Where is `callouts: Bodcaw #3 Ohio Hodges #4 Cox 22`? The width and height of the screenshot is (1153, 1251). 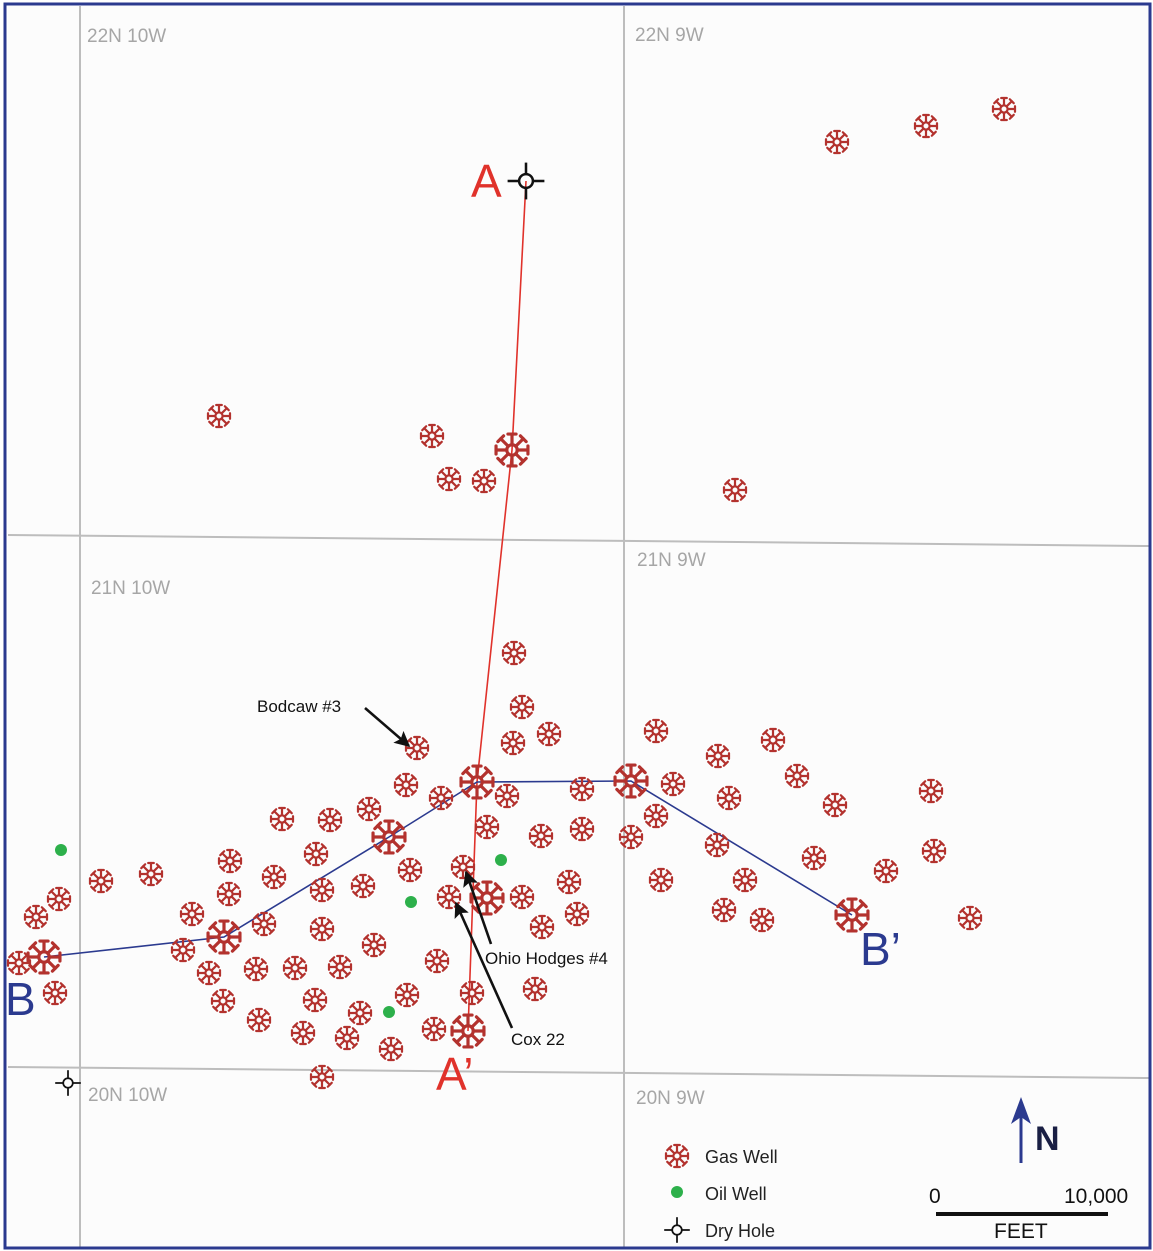
callouts: Bodcaw #3 Ohio Hodges #4 Cox 22 is located at coordinates (432, 873).